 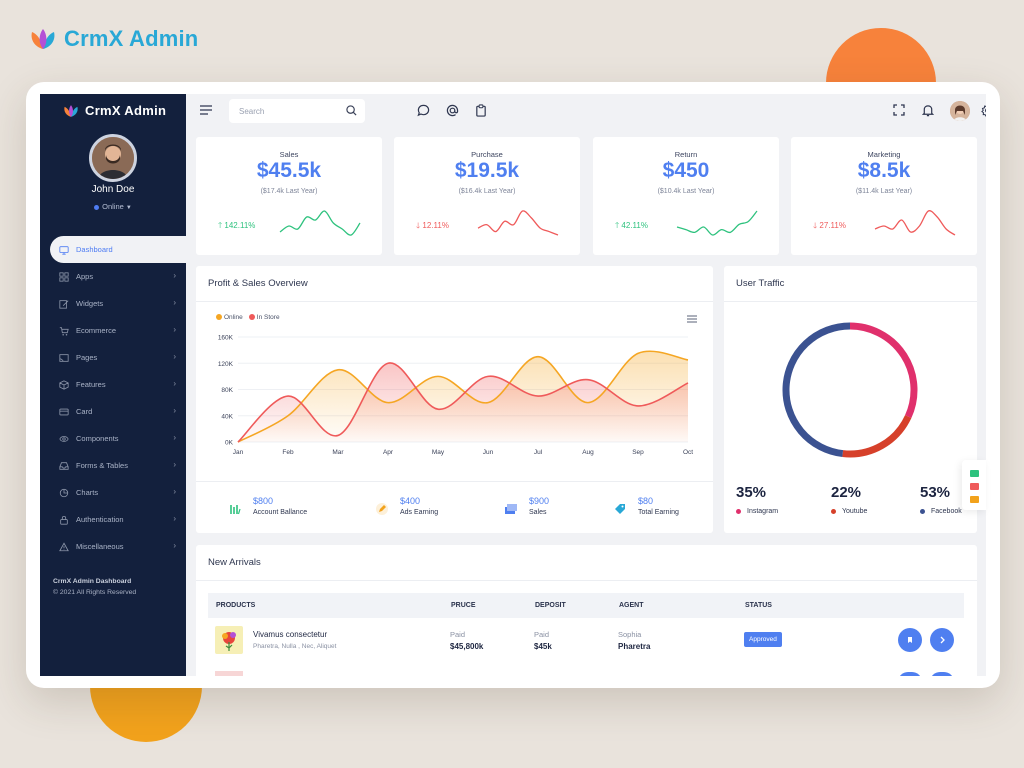 I want to click on status-badge: Approved, so click(x=763, y=639).